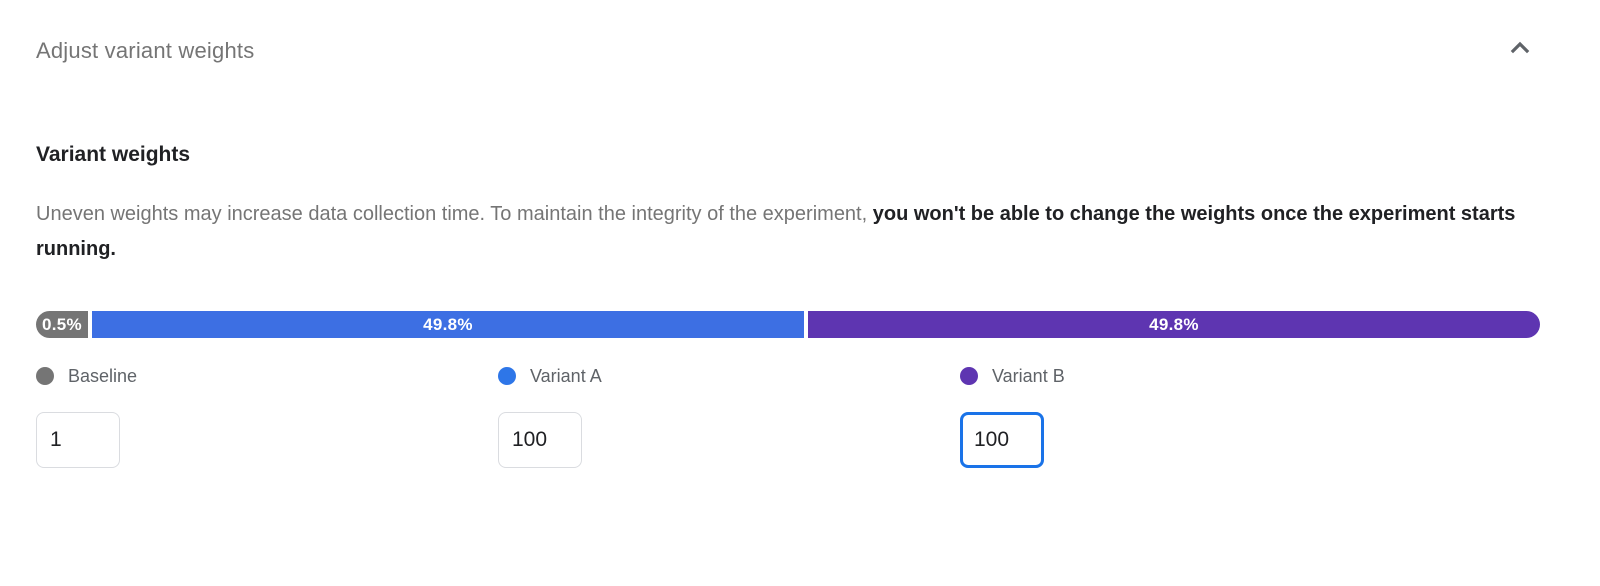 Image resolution: width=1600 pixels, height=586 pixels. I want to click on chevron-up-icon, so click(1520, 51).